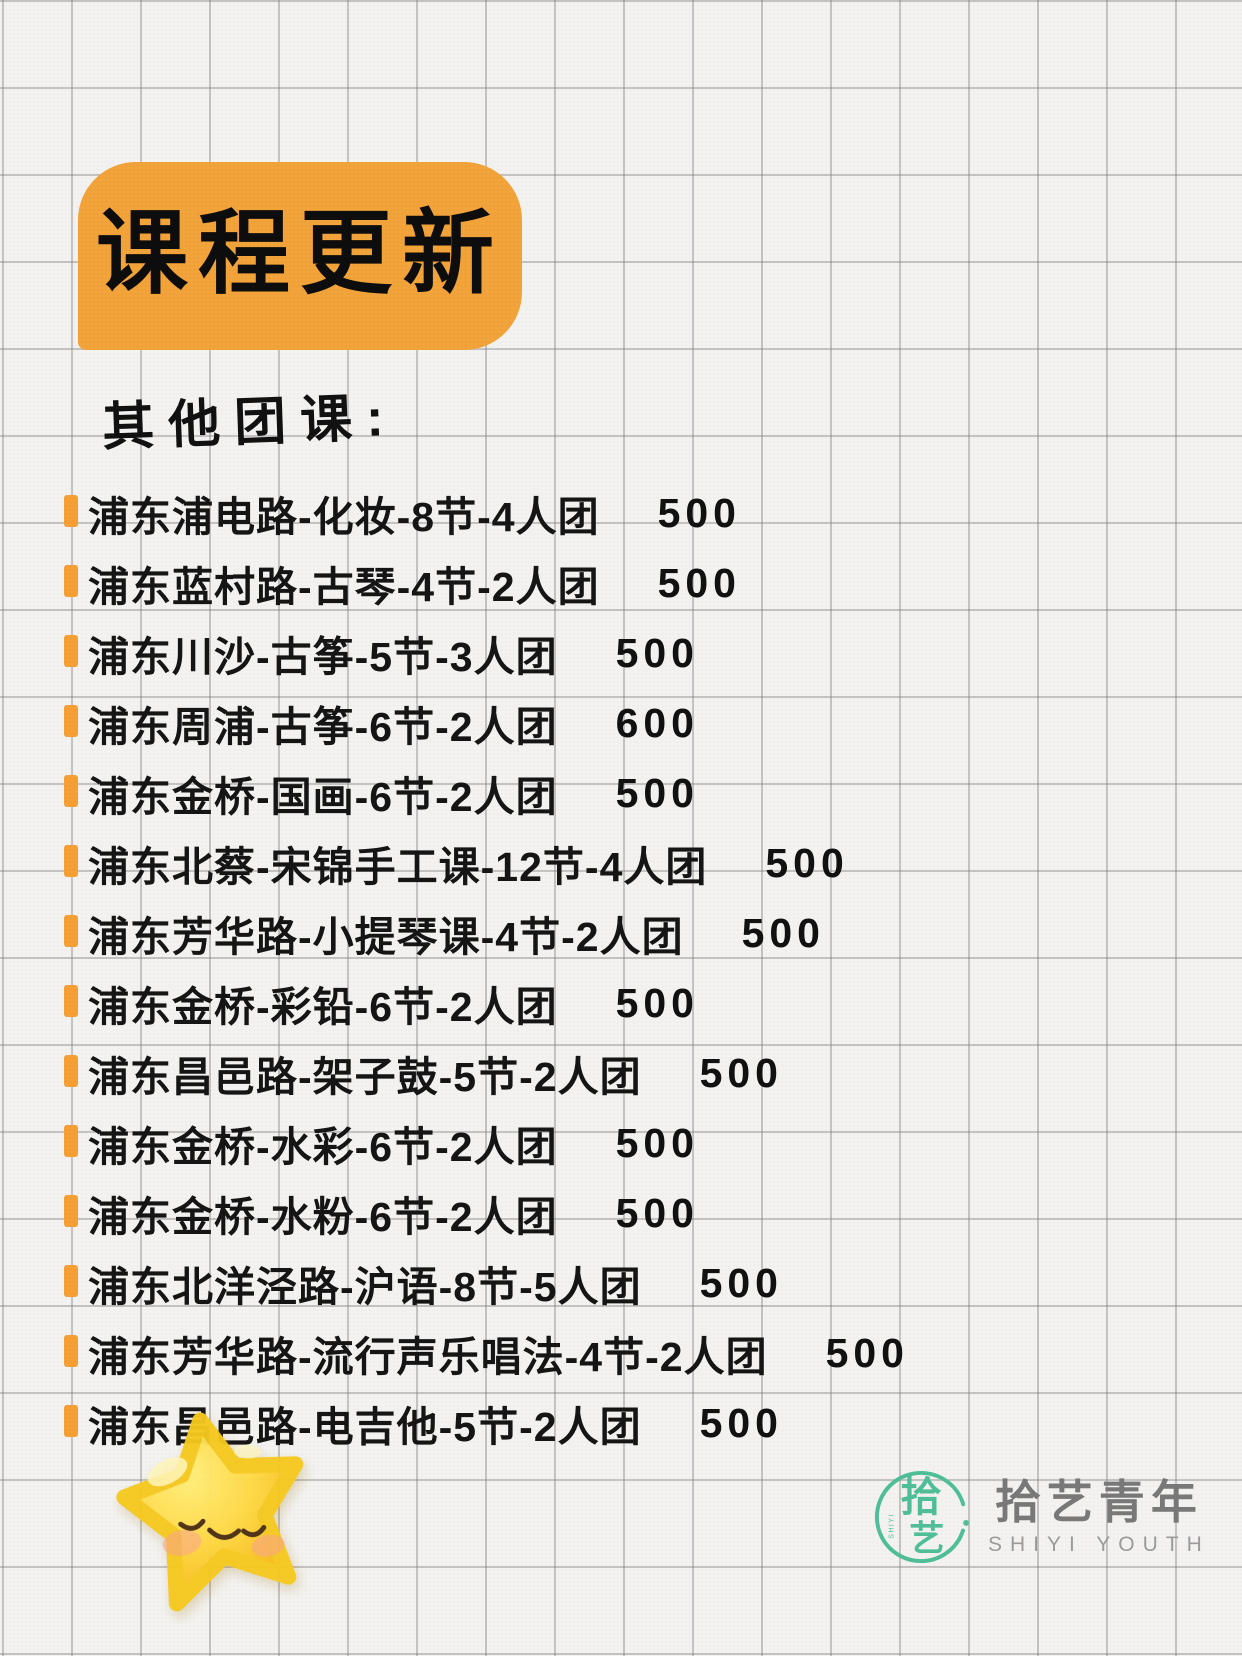 The height and width of the screenshot is (1656, 1242). I want to click on logo-char-top: 拾, so click(920, 1497).